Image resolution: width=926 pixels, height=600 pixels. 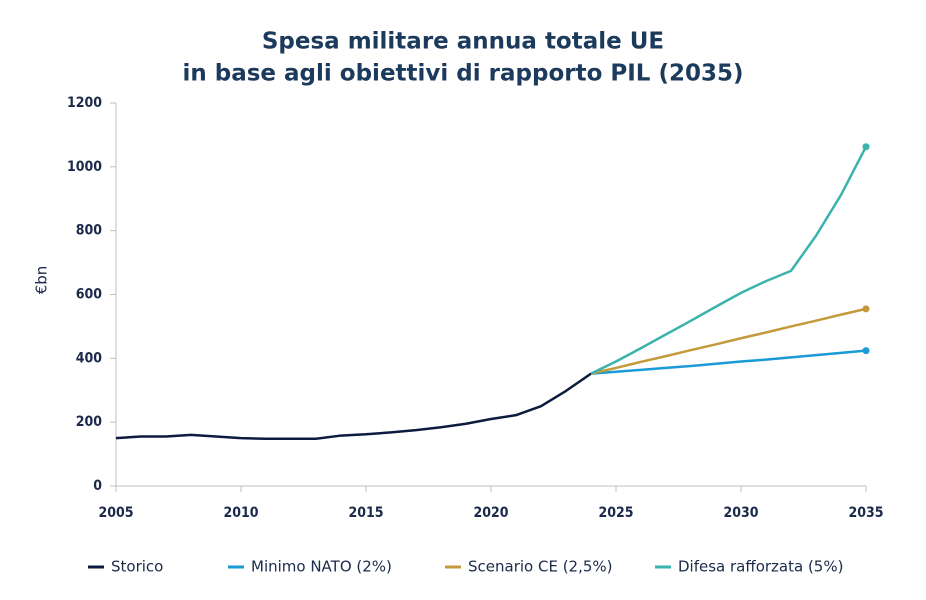 I want to click on x-tick-label: 2030, so click(x=740, y=513).